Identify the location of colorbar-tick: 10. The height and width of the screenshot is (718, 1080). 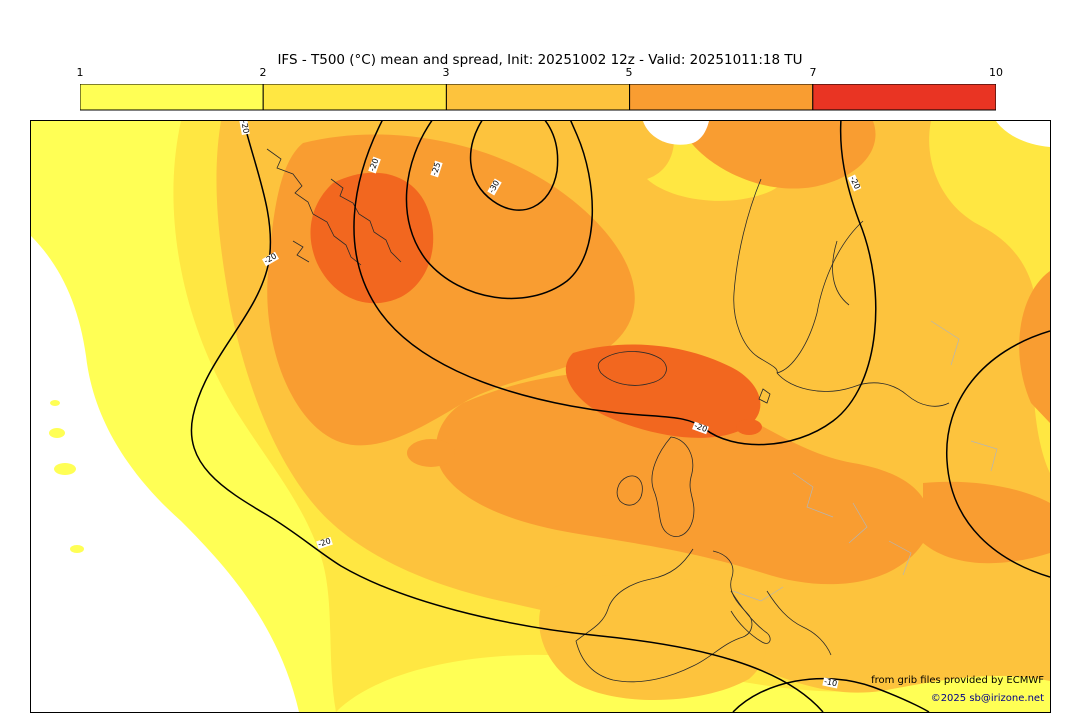
(996, 72).